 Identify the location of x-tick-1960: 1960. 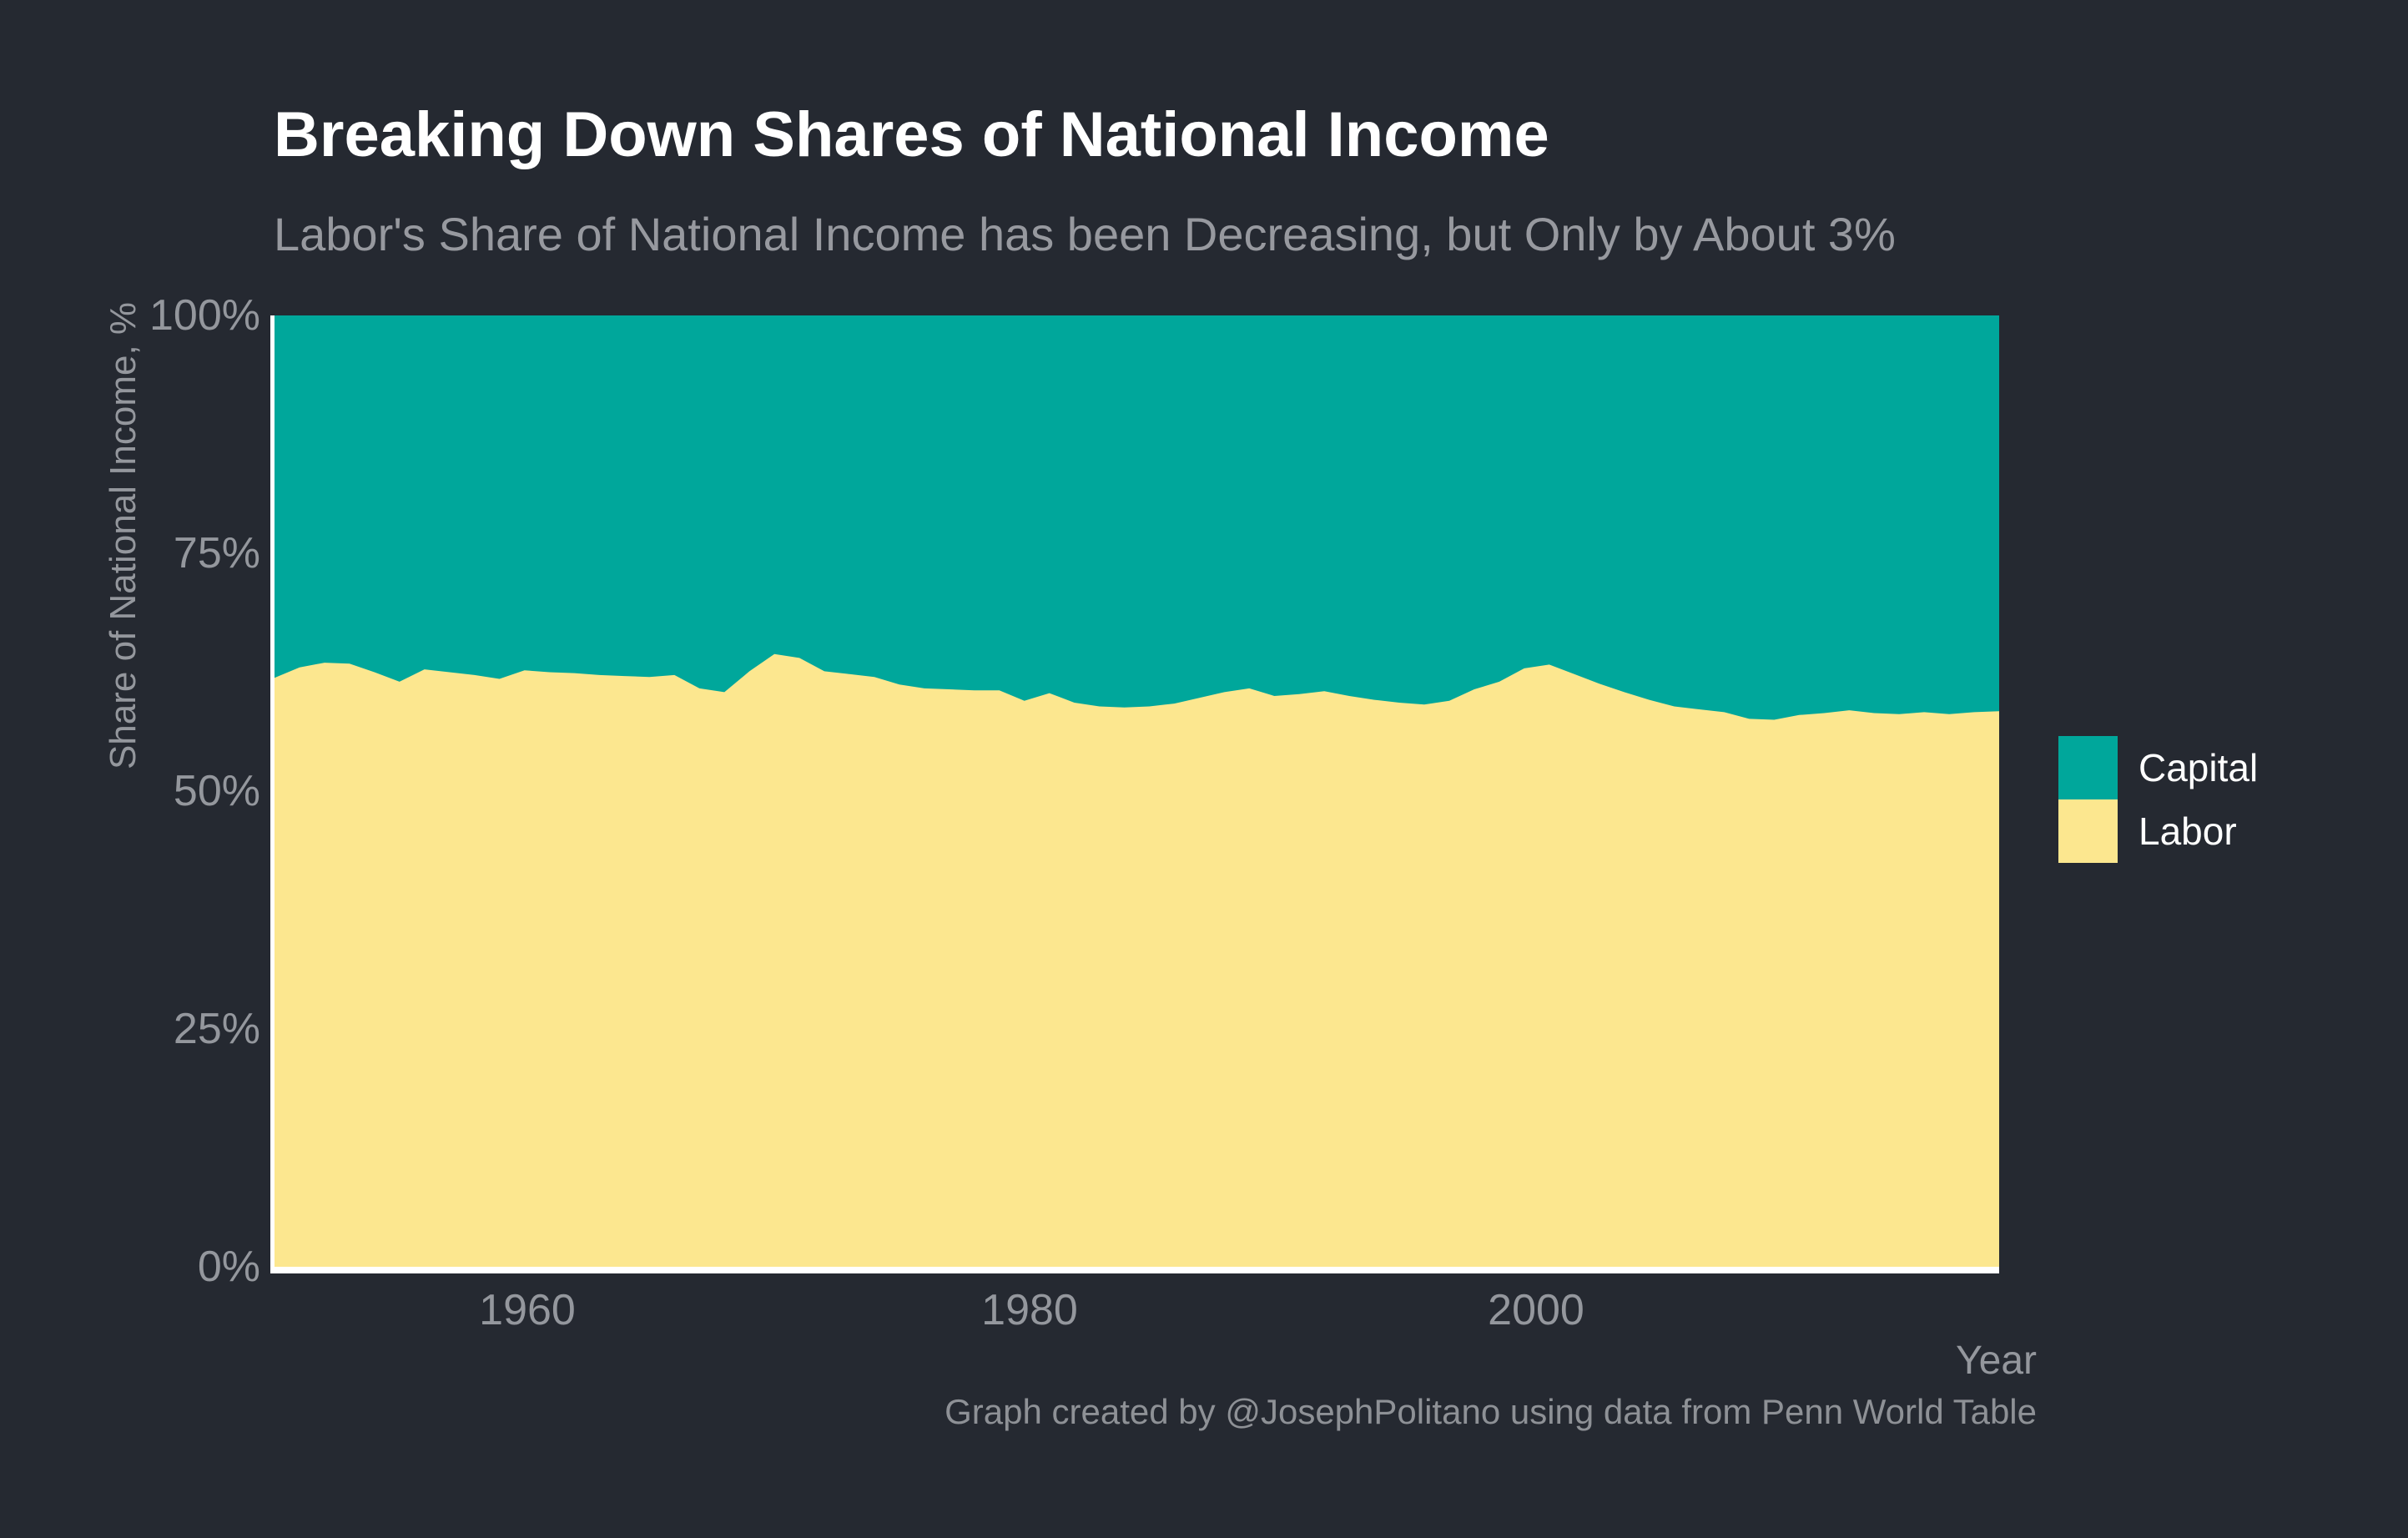
(527, 1310).